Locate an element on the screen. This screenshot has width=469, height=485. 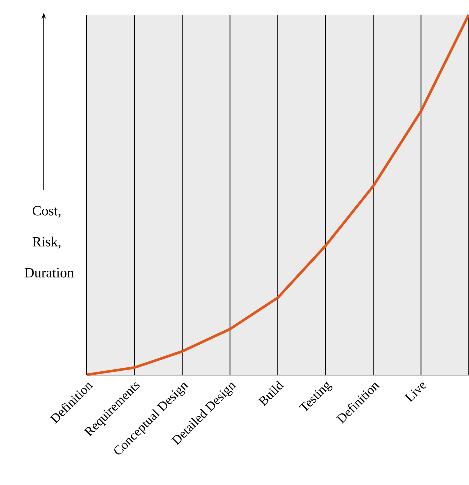
x-tick-label: Live is located at coordinates (415, 392).